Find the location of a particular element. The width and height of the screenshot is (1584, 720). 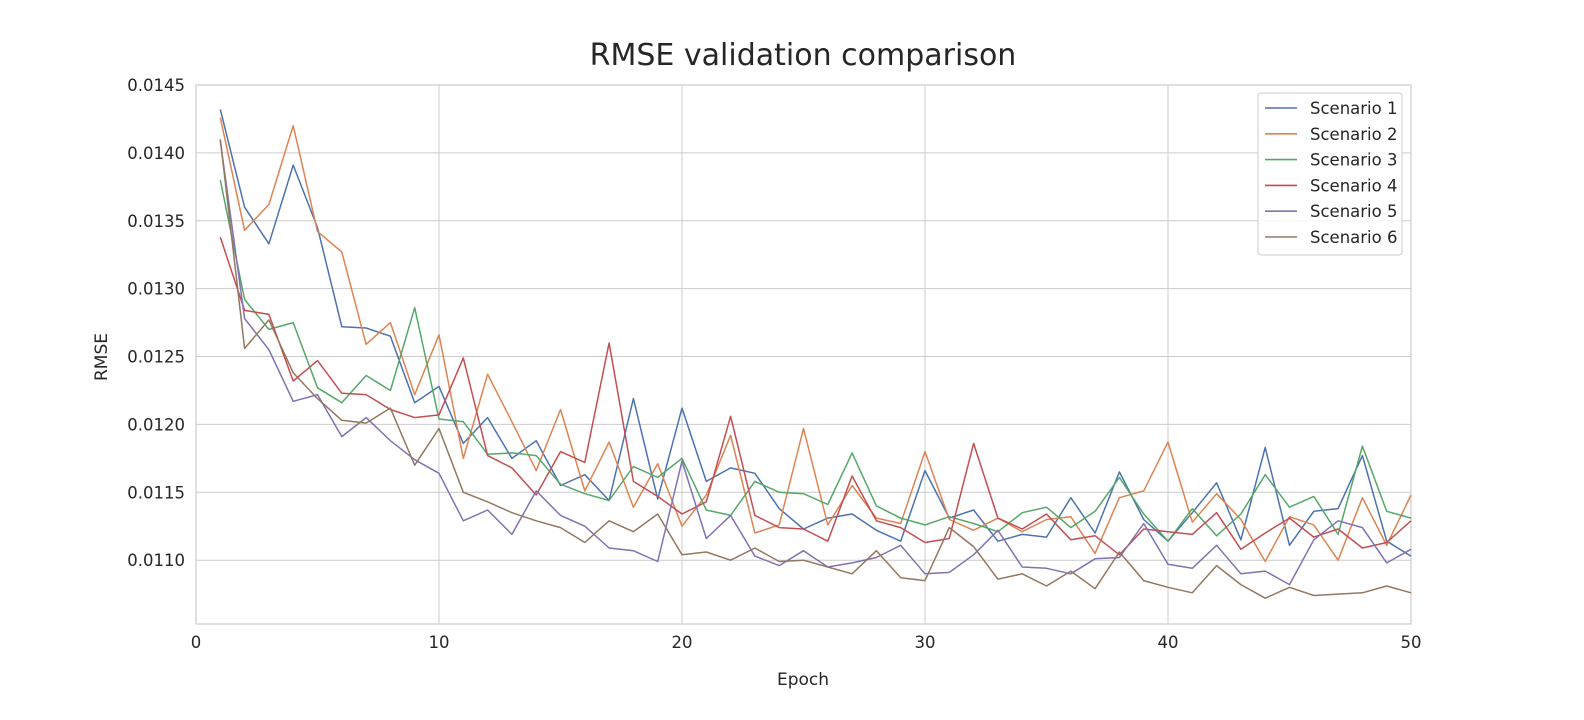

legend-label-scenario-4: Scenario 4 is located at coordinates (1353, 185).